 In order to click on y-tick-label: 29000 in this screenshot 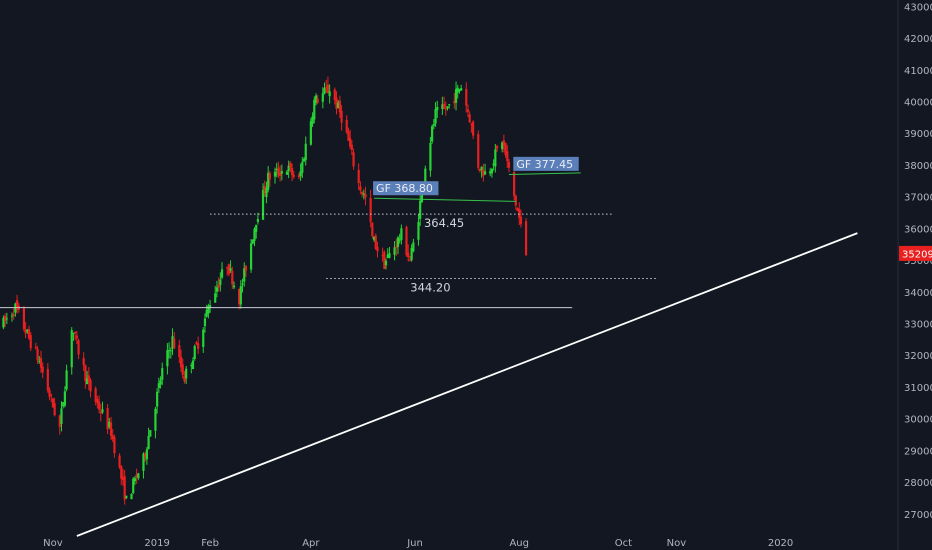, I will do `click(918, 451)`.